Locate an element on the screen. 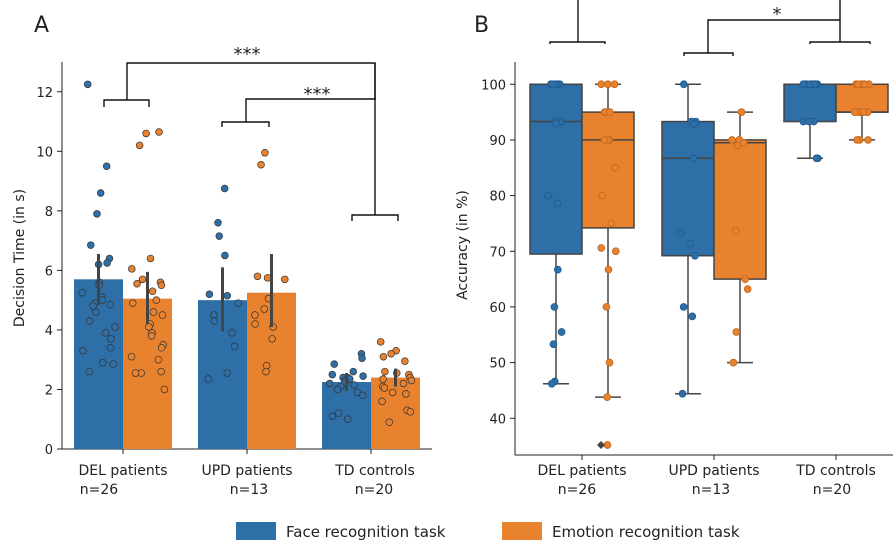 This screenshot has width=893, height=544. b-y-tick-label: 70 is located at coordinates (497, 252).